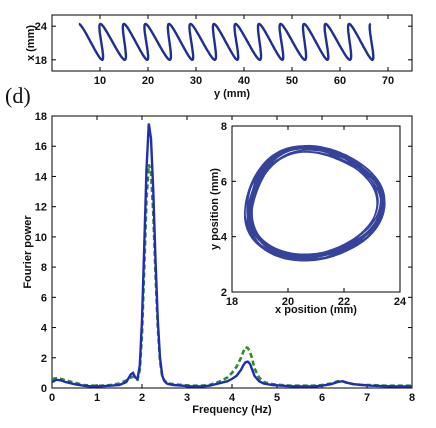 This screenshot has height=428, width=436. What do you see at coordinates (44, 359) in the screenshot?
I see `main-y-tick-label: 2` at bounding box center [44, 359].